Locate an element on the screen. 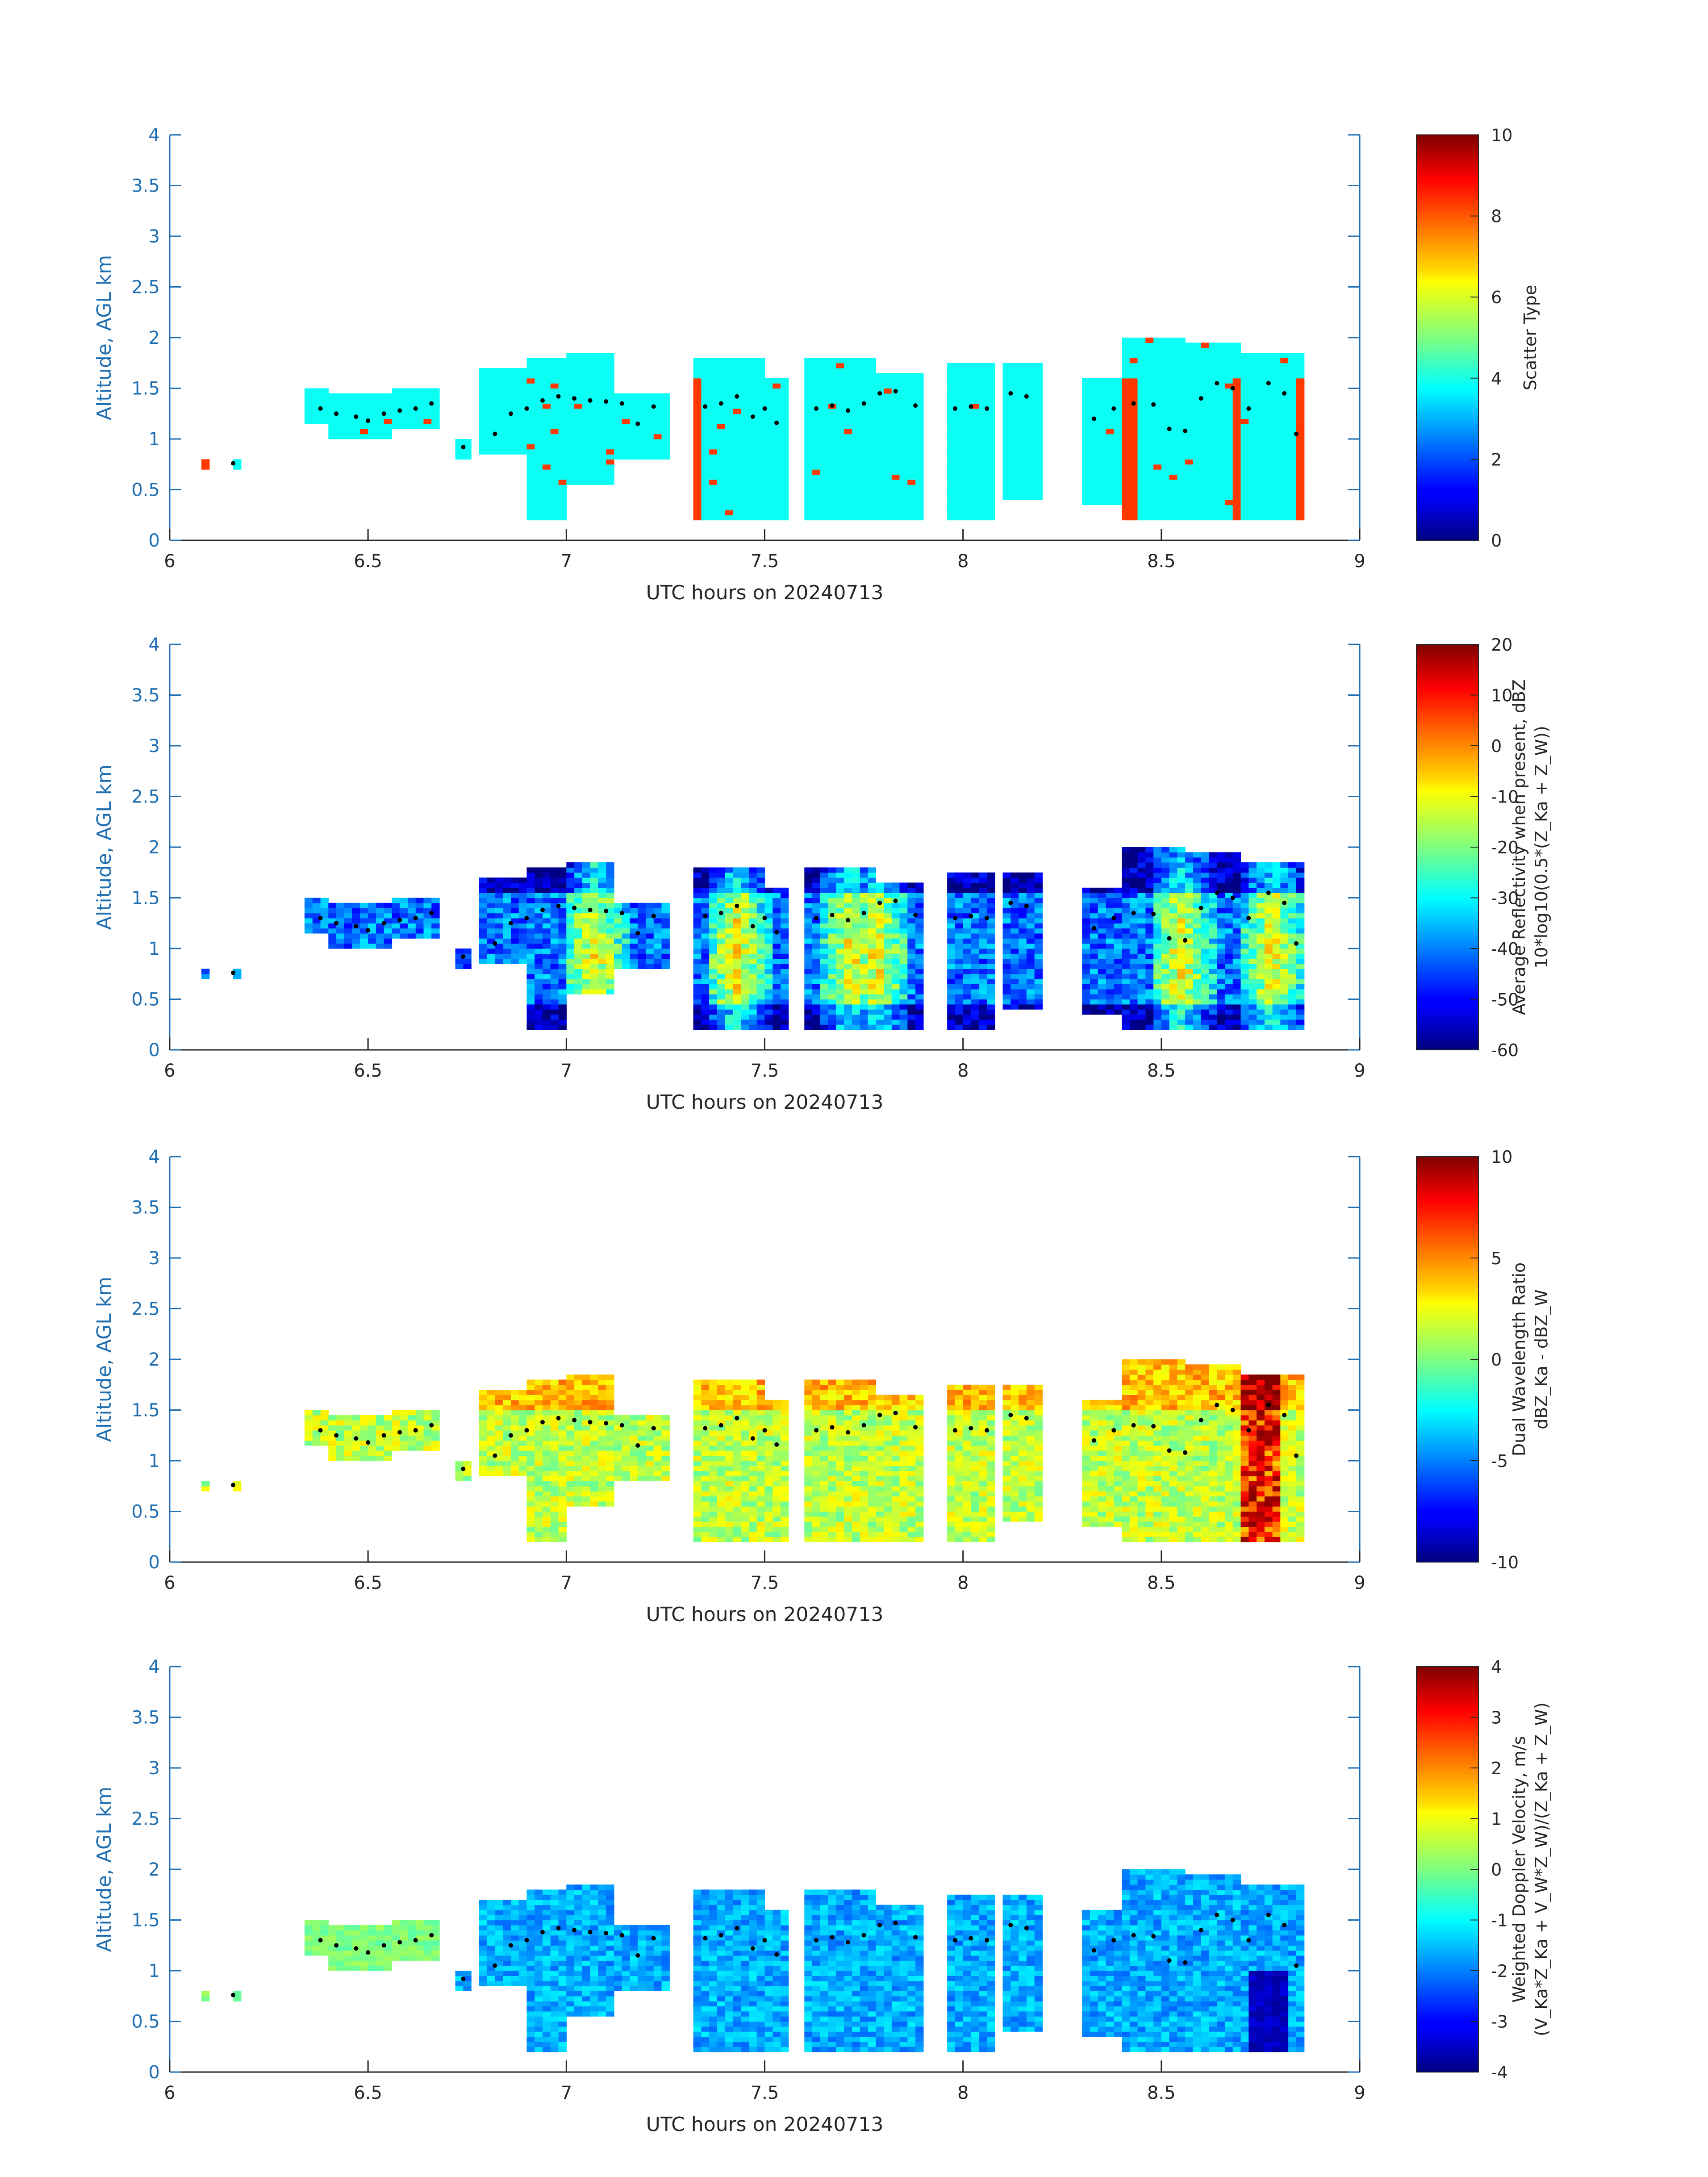  cloud-base-point is located at coordinates (1113, 408).